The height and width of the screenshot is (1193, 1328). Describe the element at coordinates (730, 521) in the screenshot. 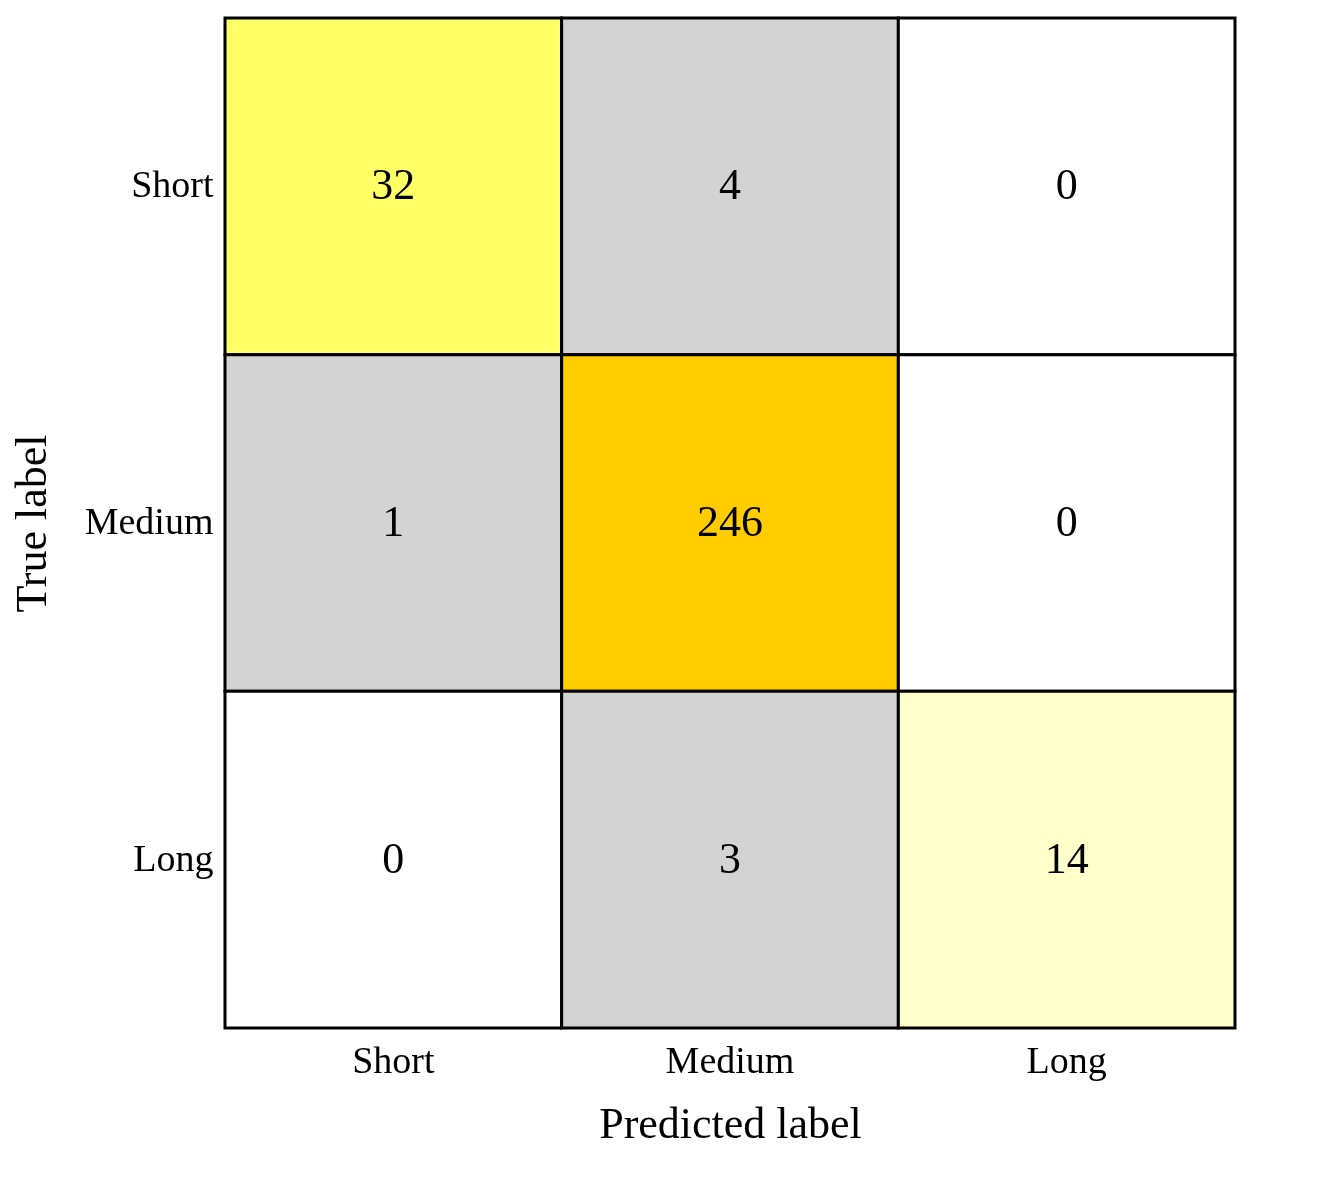

I see `data-label: 246` at that location.